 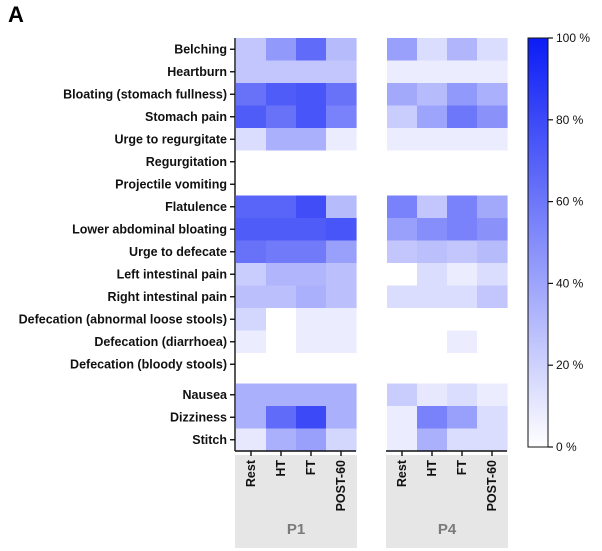 I want to click on row-label: Dizziness, so click(x=198, y=417).